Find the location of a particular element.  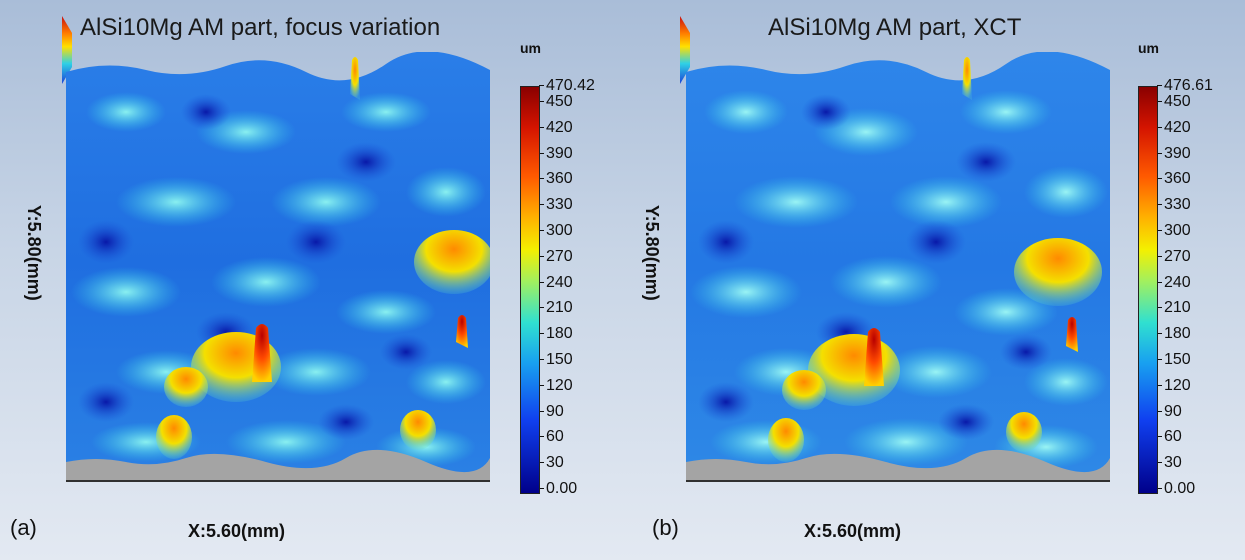

panel-title: AlSi10Mg AM part, XCT is located at coordinates (895, 27).